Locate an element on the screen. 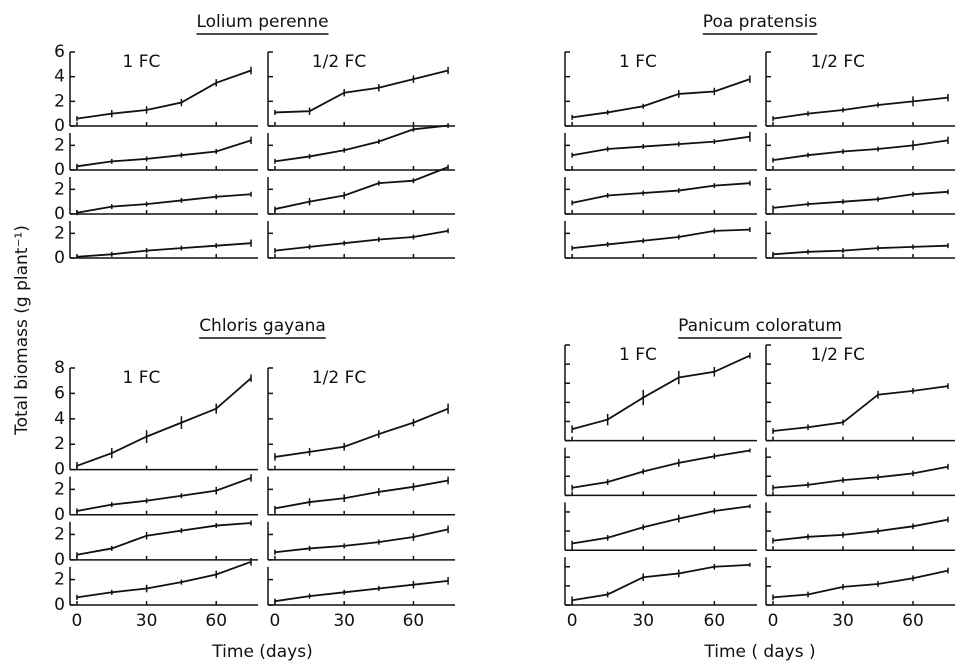 Image resolution: width=962 pixels, height=667 pixels. chart-title: Lolium perenne is located at coordinates (262, 22).